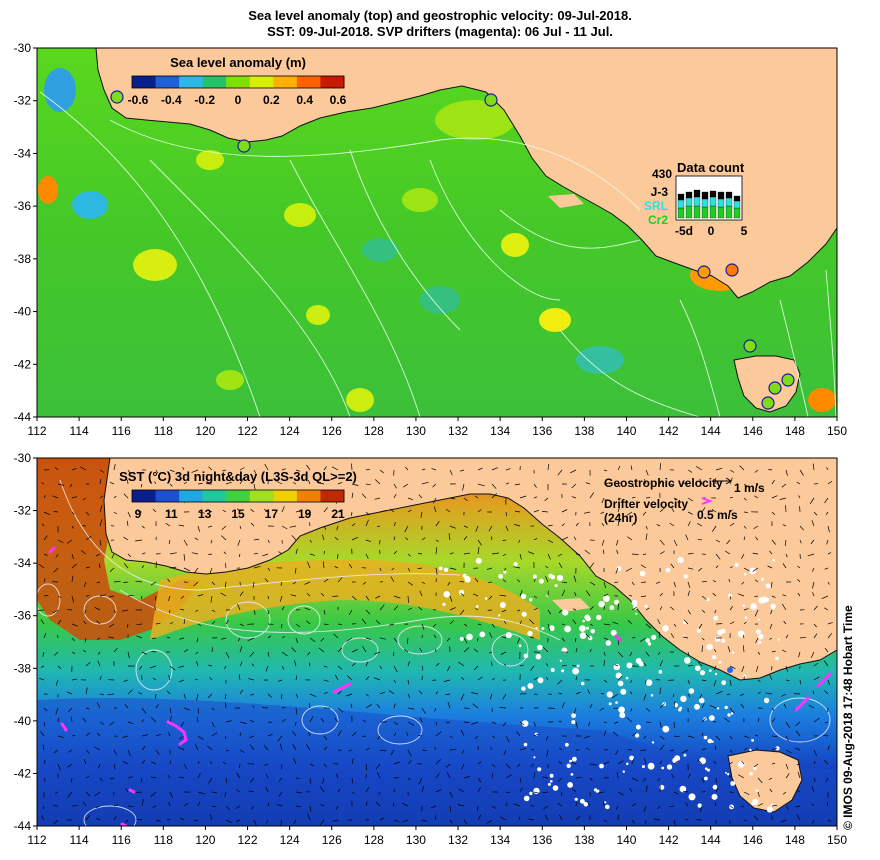 Image resolution: width=880 pixels, height=860 pixels. Describe the element at coordinates (721, 203) in the screenshot. I see `data-count-bar` at that location.